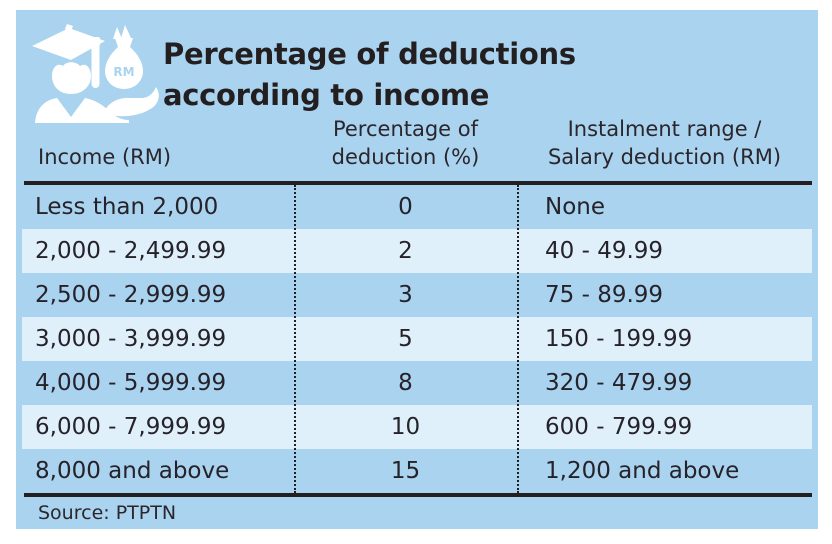 This screenshot has width=832, height=544. I want to click on money-bag-rm-label: RM, so click(123, 72).